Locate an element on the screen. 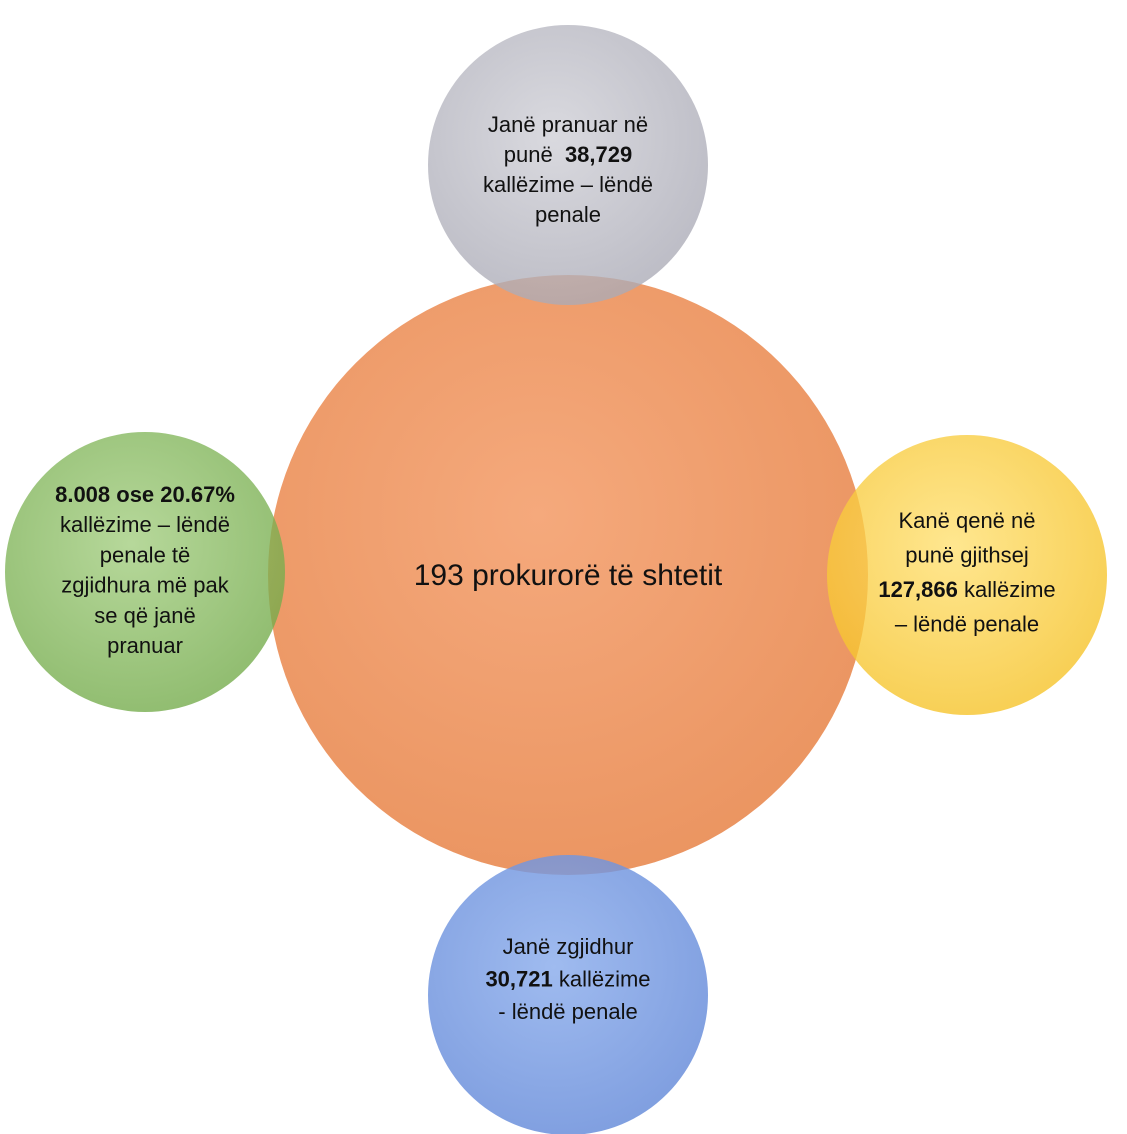 This screenshot has width=1127, height=1134. text: pranuar is located at coordinates (145, 645).